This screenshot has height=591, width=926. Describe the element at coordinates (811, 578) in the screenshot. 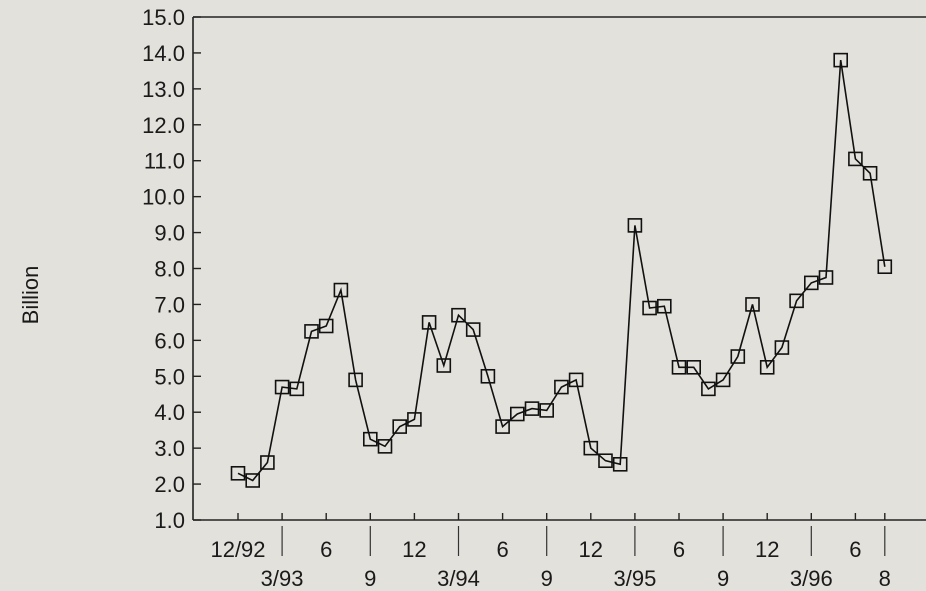

I see `x-tick-label: 3/96` at that location.